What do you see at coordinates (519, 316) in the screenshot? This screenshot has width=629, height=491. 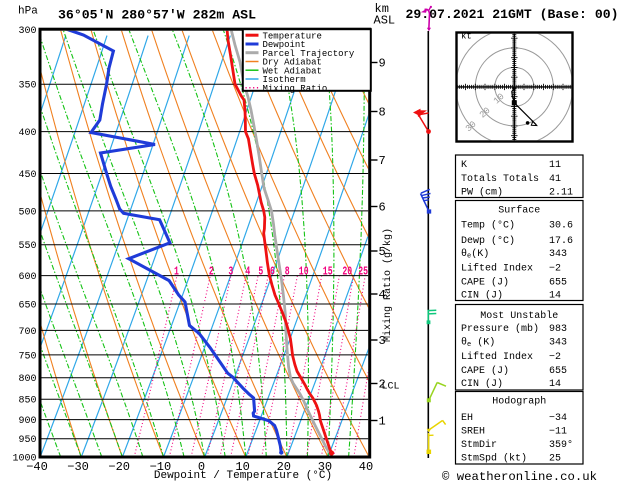 I see `svg-text: Most Unstable` at bounding box center [519, 316].